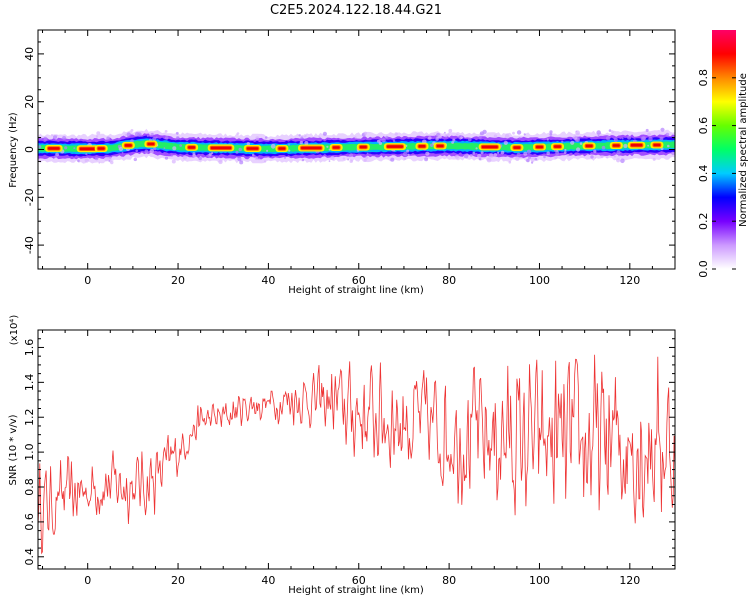  What do you see at coordinates (13, 150) in the screenshot?
I see `spectrogram-y-axis-label: Frequency (Hz)` at bounding box center [13, 150].